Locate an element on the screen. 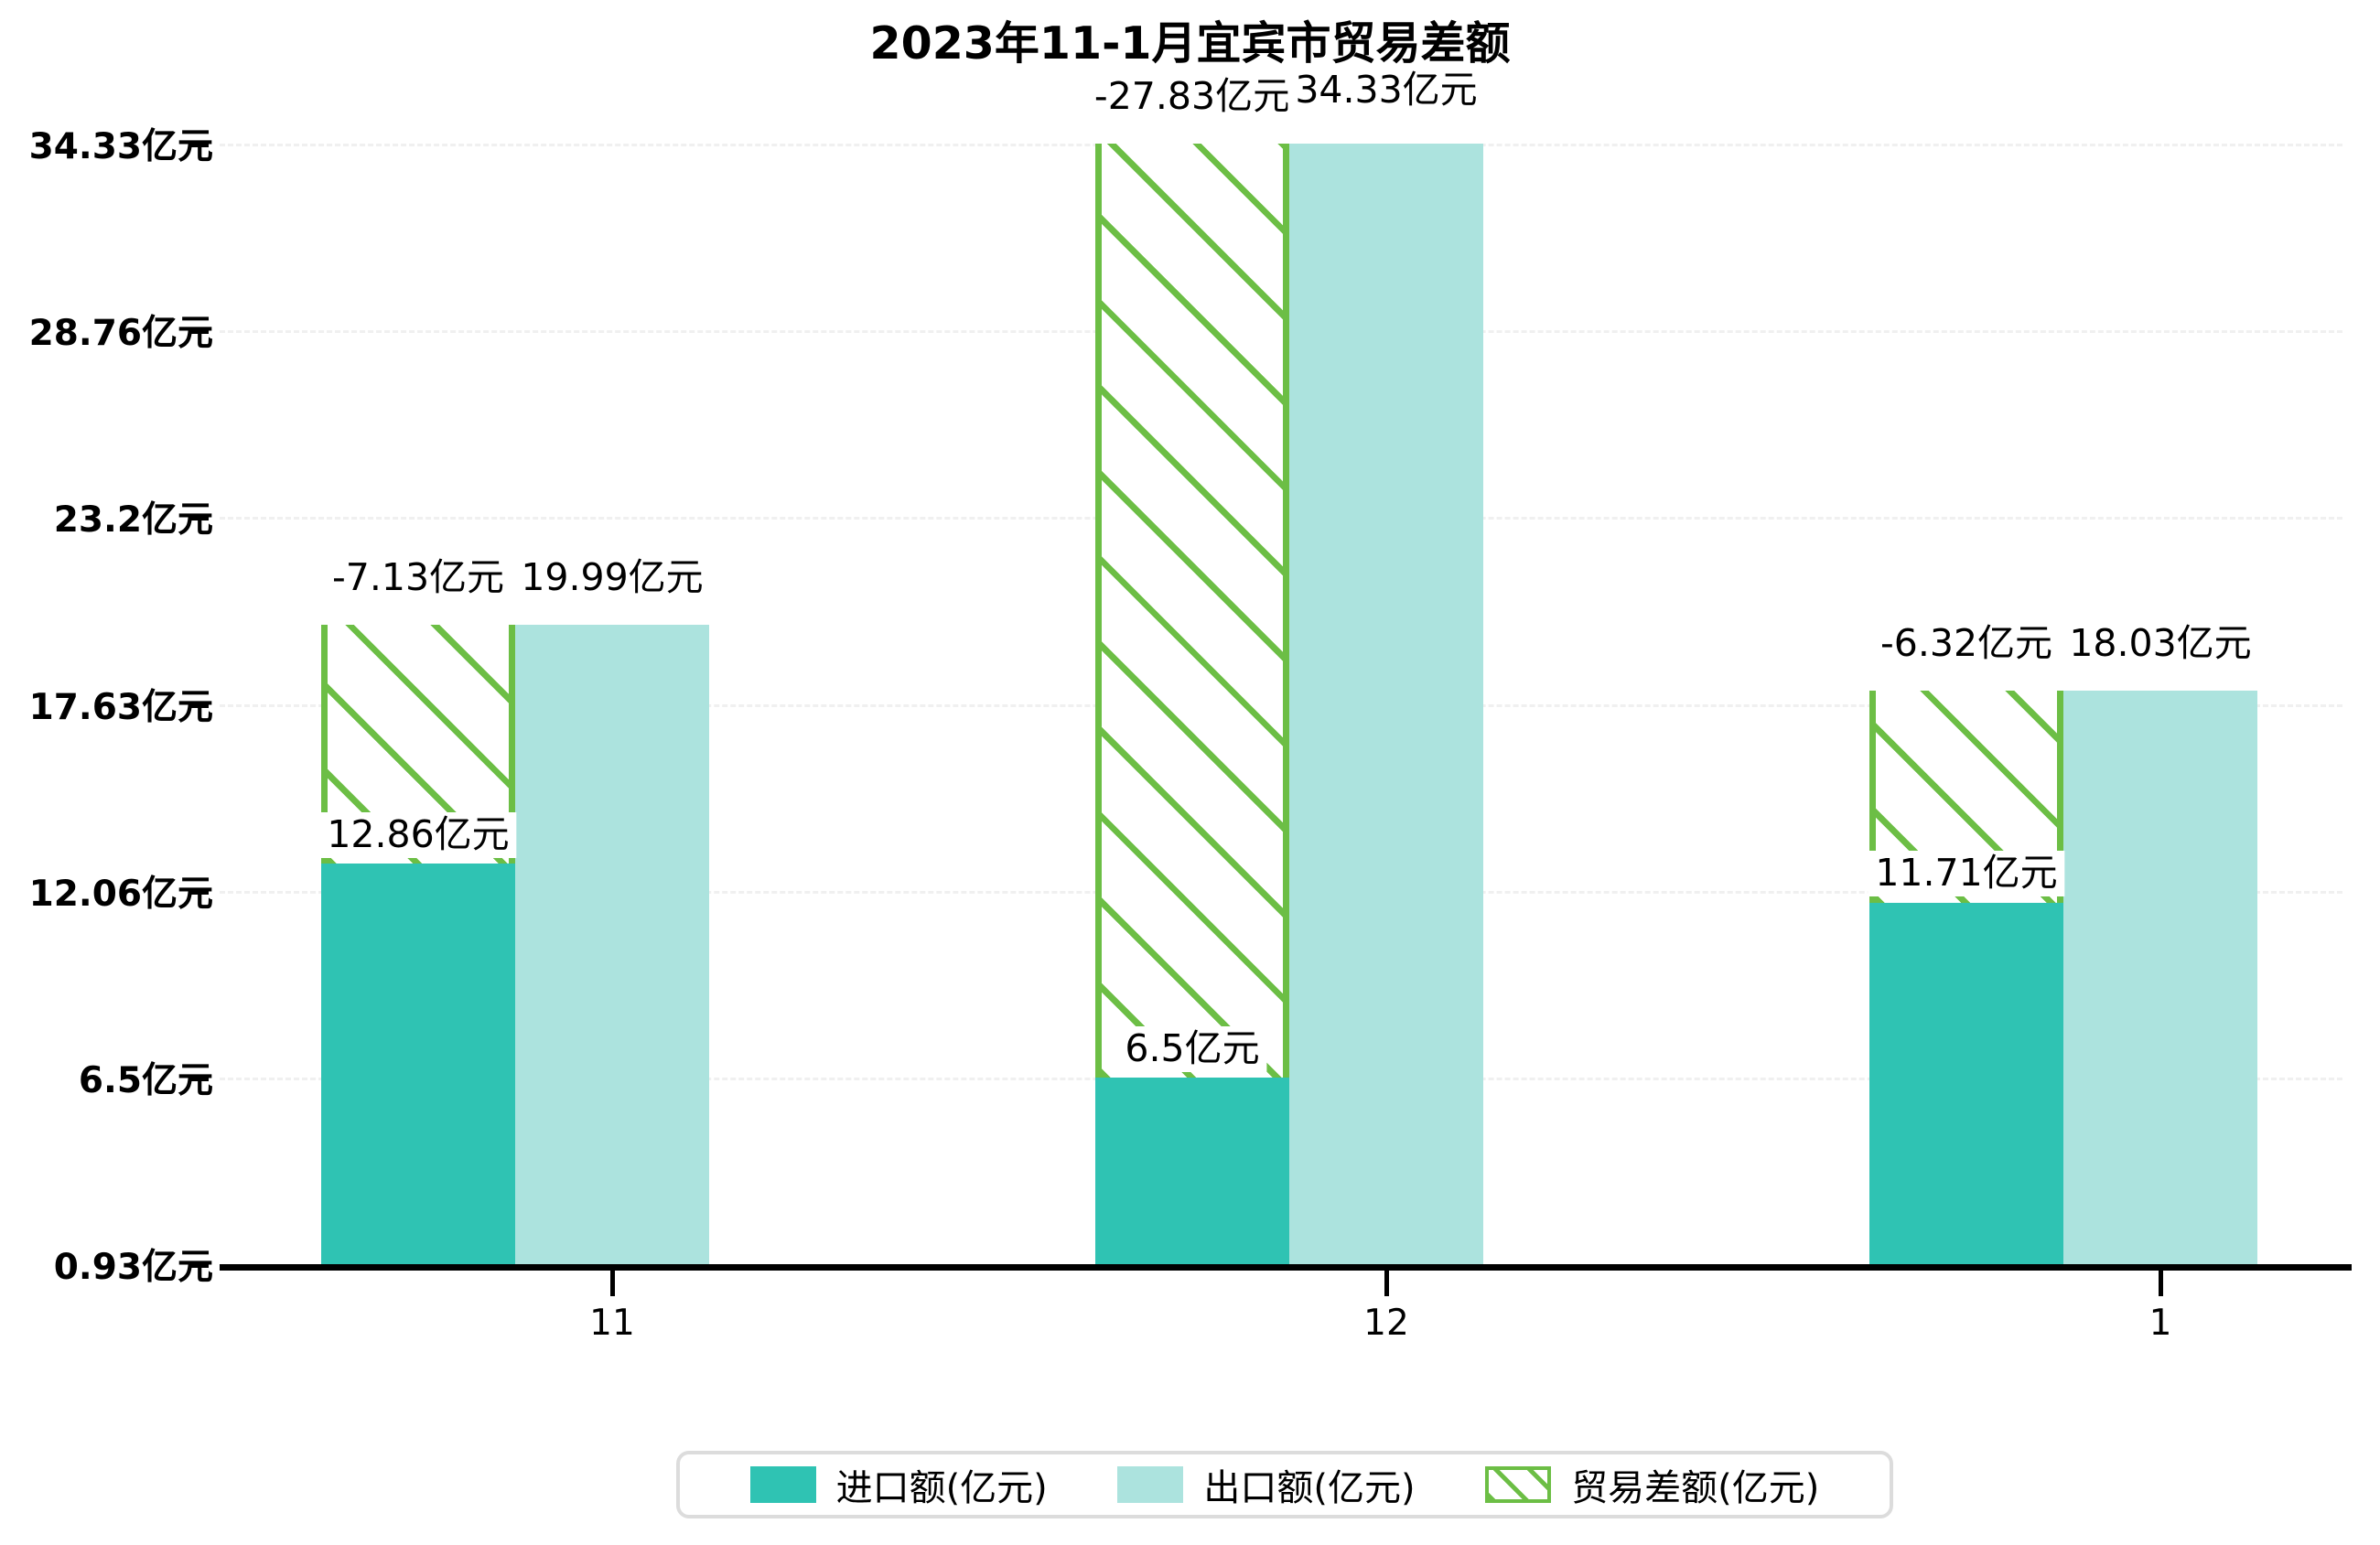 Image resolution: width=2380 pixels, height=1545 pixels. y-tick-label-3: 17.63亿元 is located at coordinates (120, 707).